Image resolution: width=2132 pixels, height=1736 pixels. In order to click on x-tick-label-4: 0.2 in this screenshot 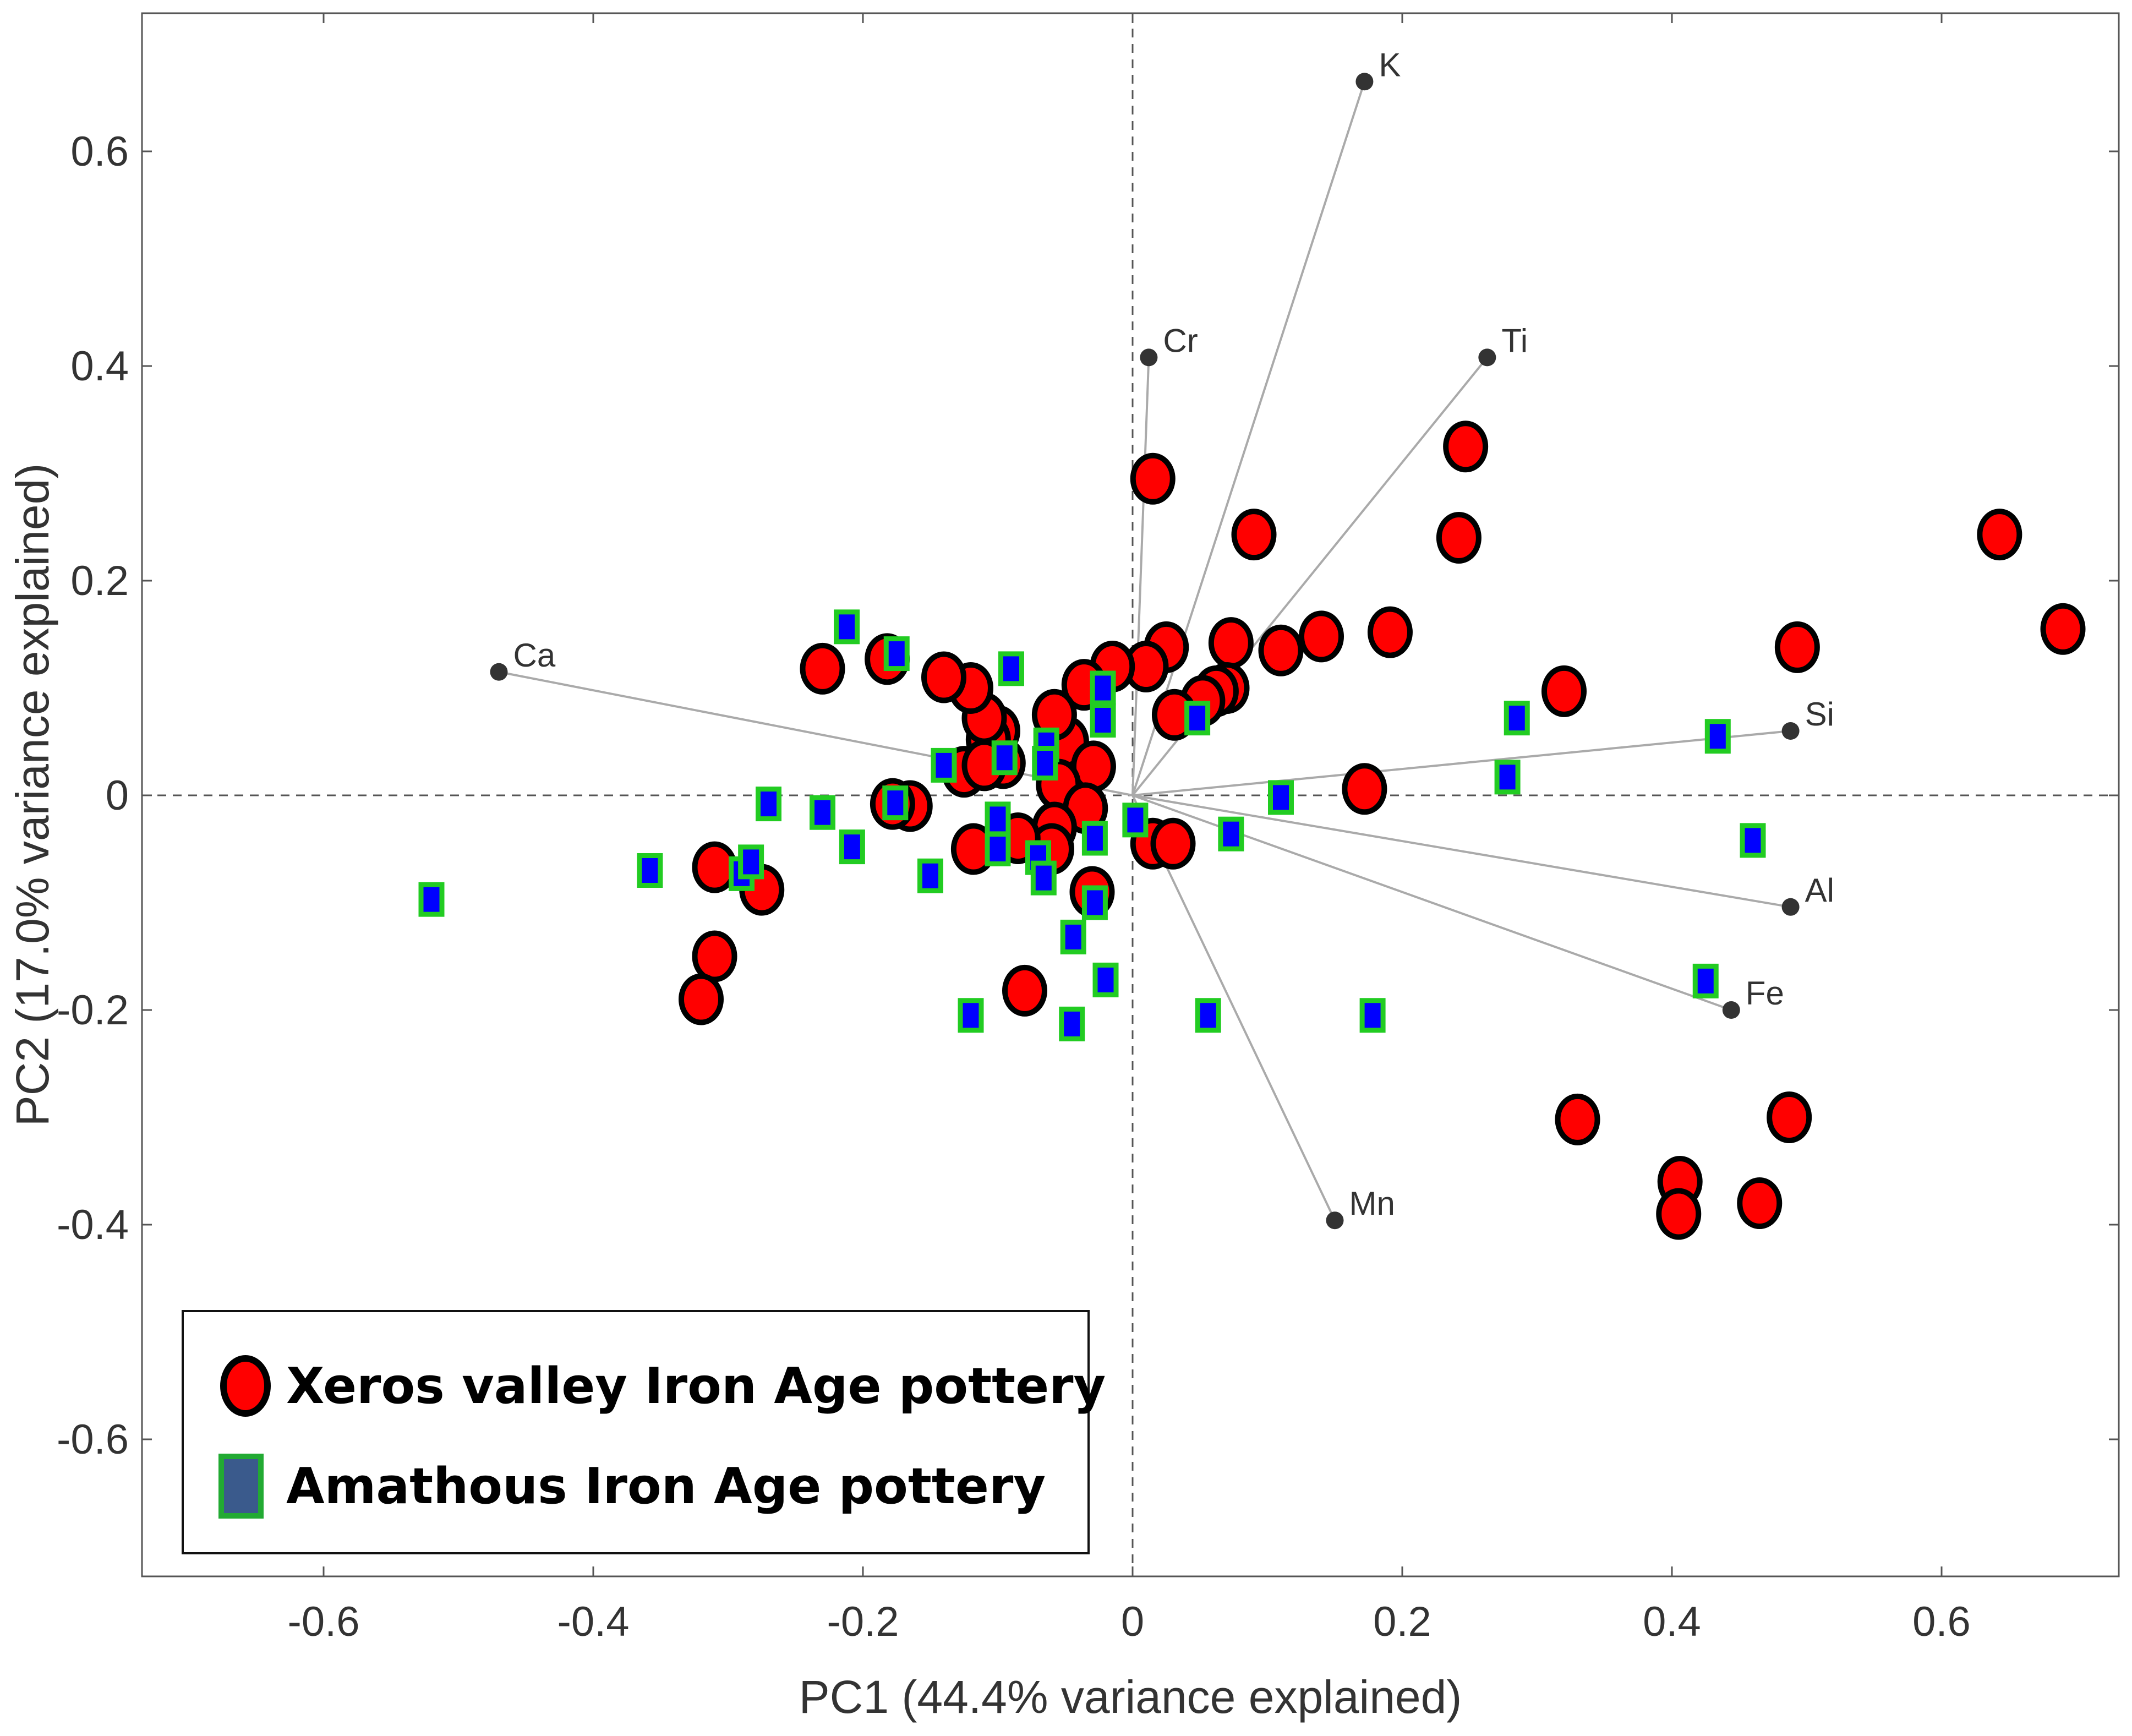, I will do `click(1402, 1622)`.